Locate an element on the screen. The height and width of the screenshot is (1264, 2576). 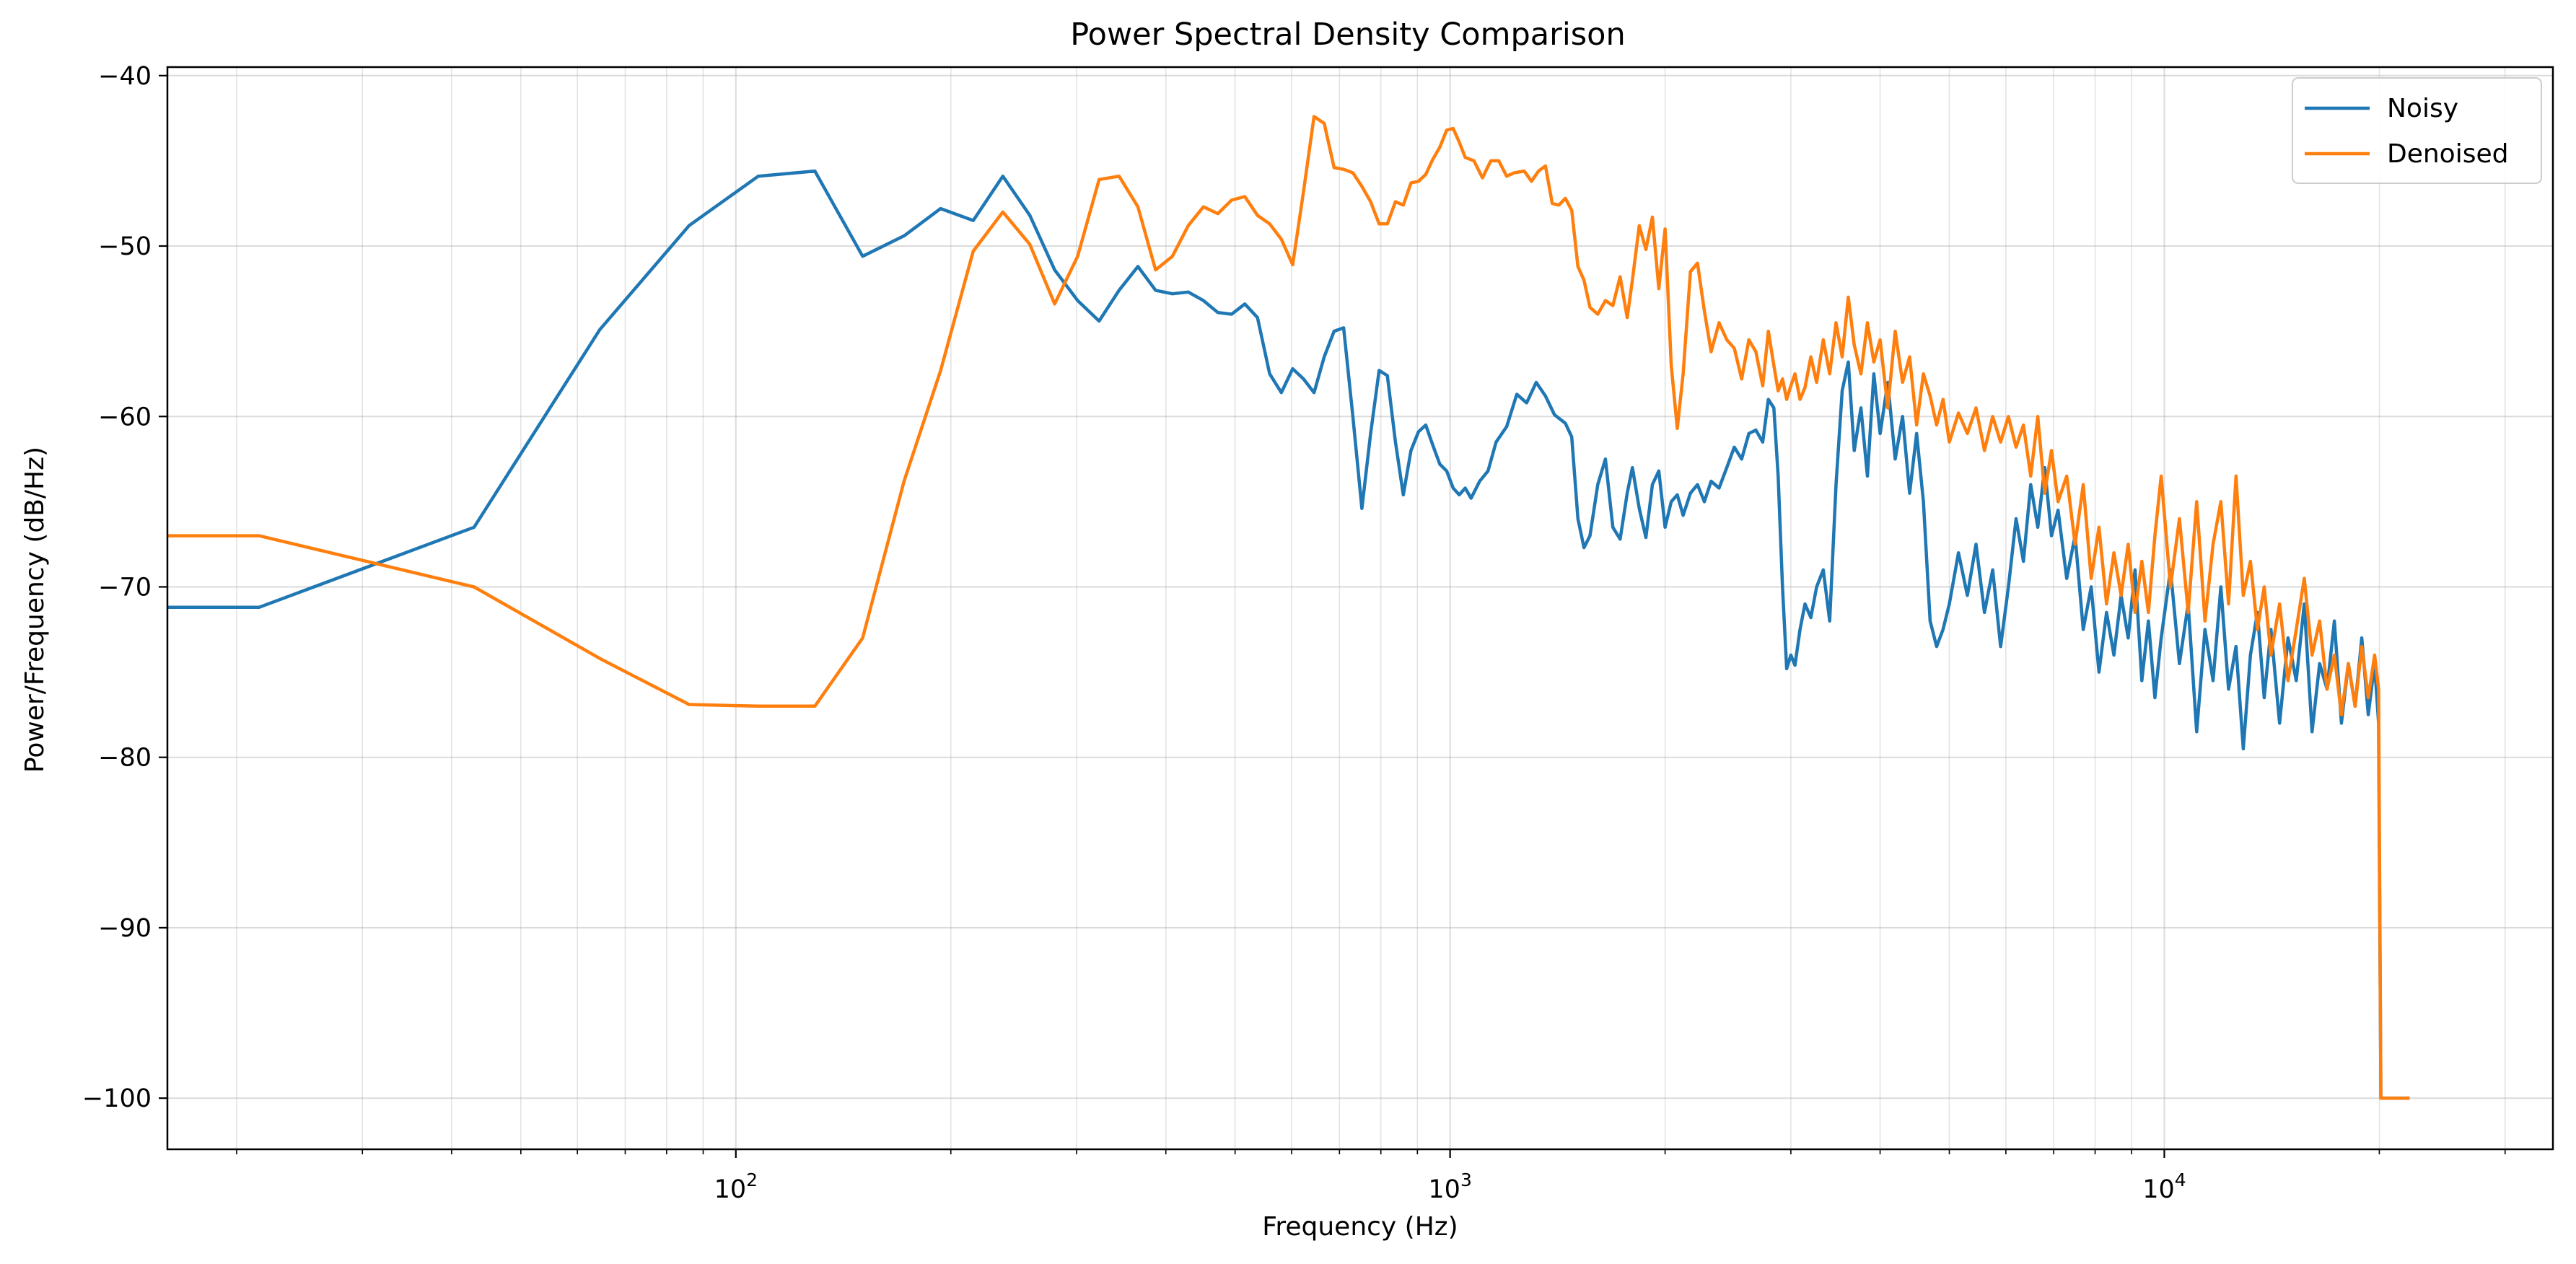
y-tick-label-3: −70 is located at coordinates (125, 587).